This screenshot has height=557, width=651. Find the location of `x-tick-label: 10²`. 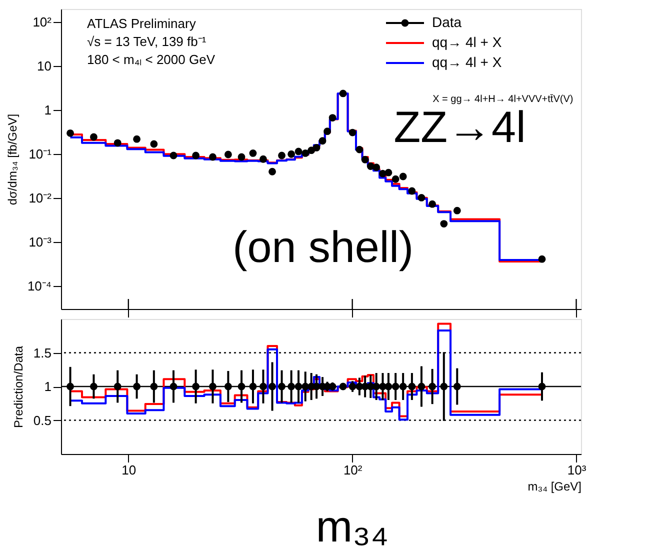

x-tick-label: 10² is located at coordinates (353, 470).